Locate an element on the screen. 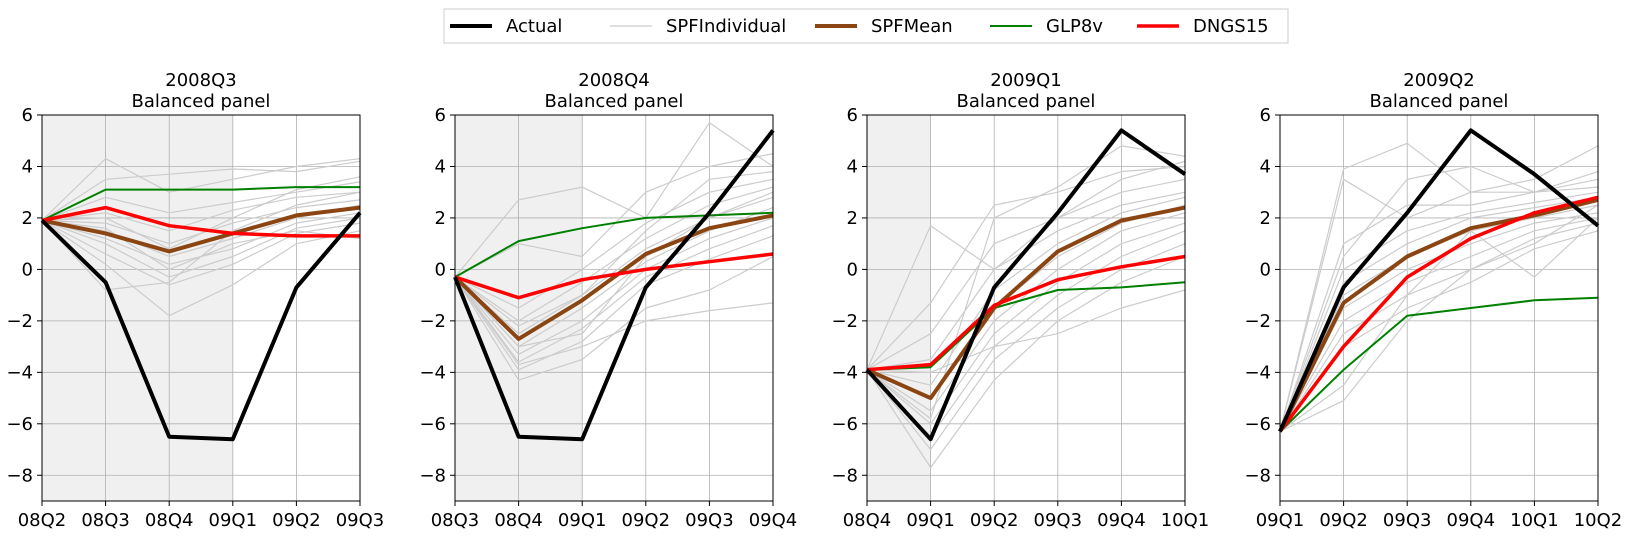  legend: Actual SPFIndividual SPFMean GLP8v DNGS15 is located at coordinates (866, 26).